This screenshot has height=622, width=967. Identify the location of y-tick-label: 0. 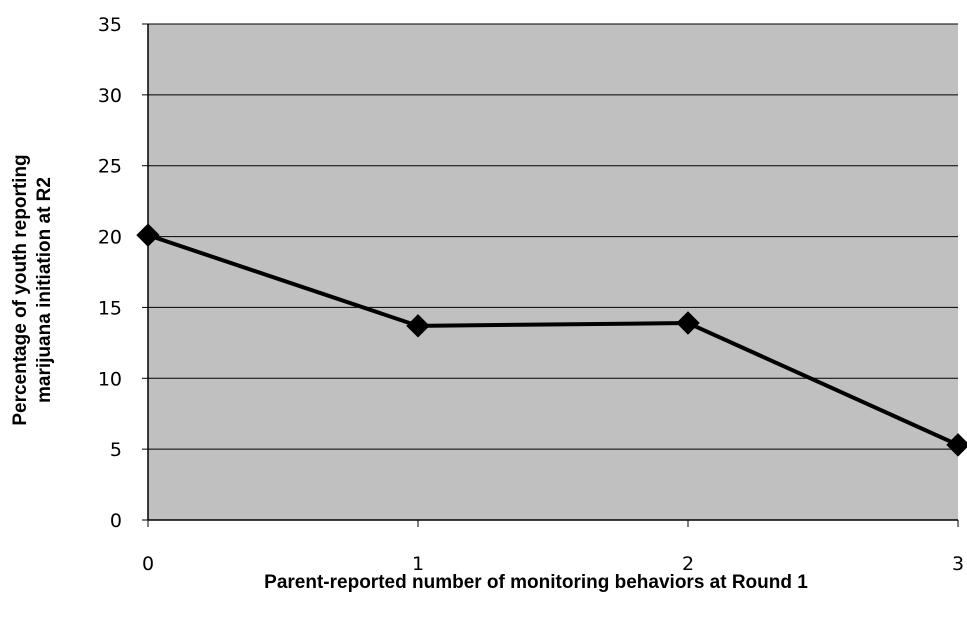
(116, 521).